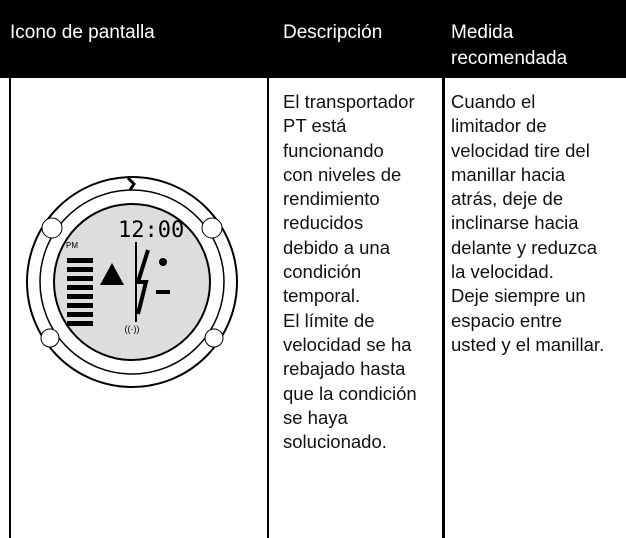 Image resolution: width=626 pixels, height=538 pixels. Describe the element at coordinates (315, 126) in the screenshot. I see `text-line: PT está` at that location.